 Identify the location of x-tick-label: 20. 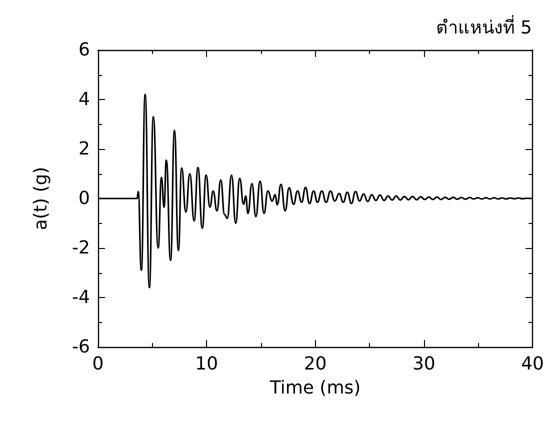
(315, 364).